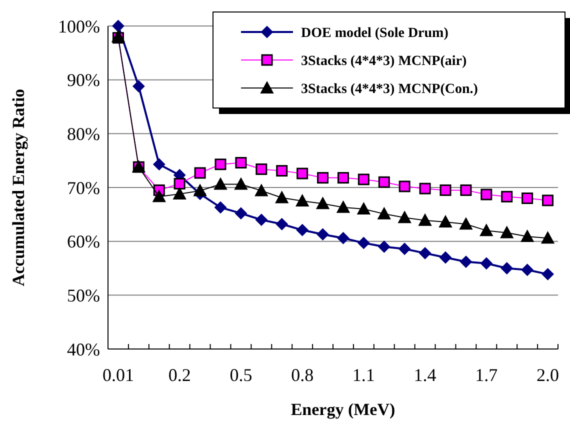 Image resolution: width=570 pixels, height=427 pixels. Describe the element at coordinates (83, 134) in the screenshot. I see `y-tick-label: 80%` at that location.